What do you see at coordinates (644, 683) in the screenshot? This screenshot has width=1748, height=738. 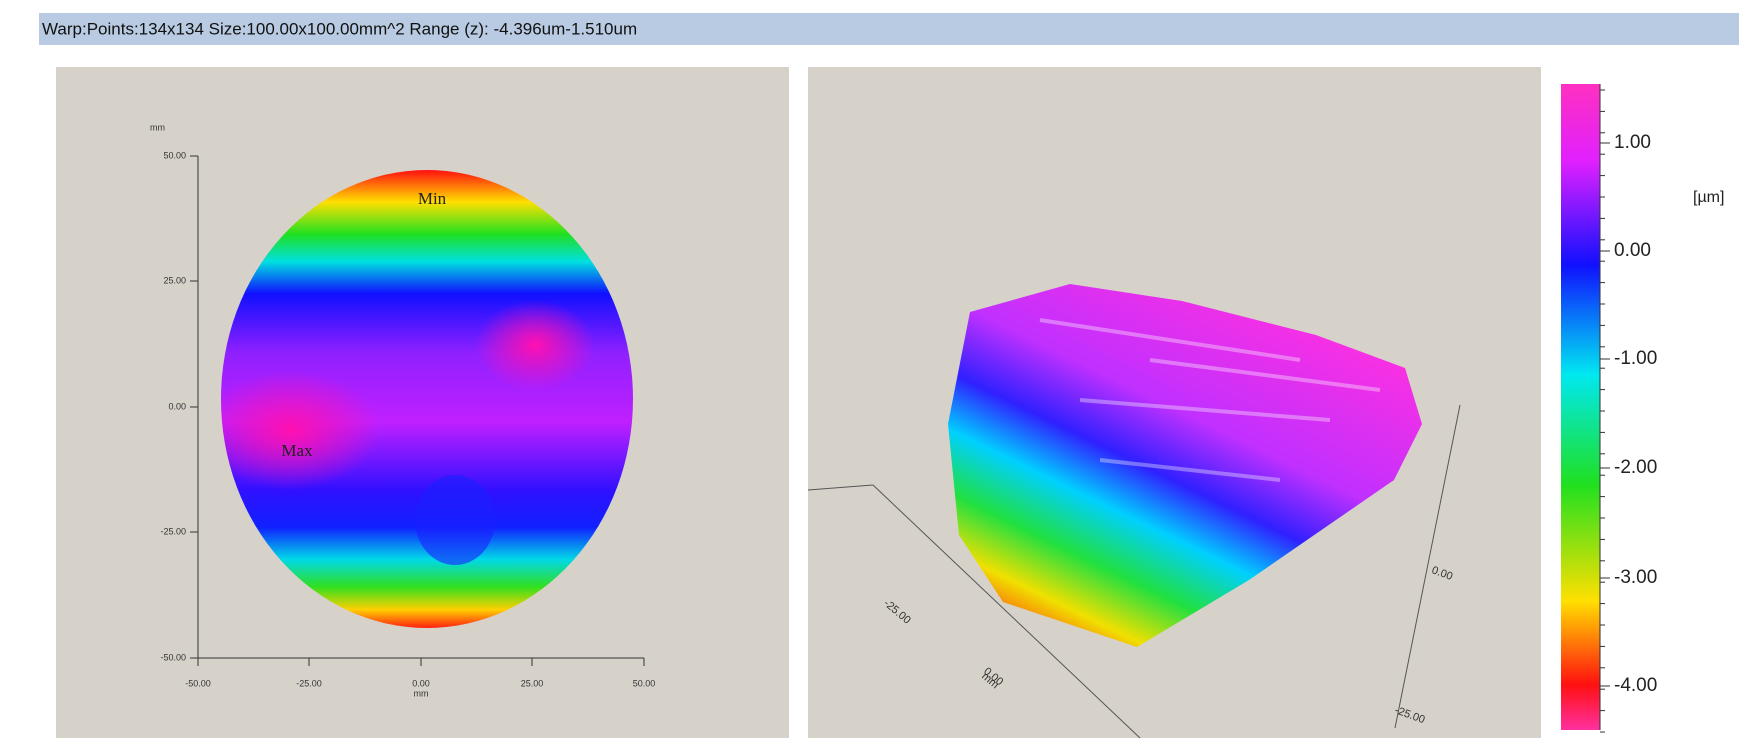 I see `x-tick-label: 50.00` at bounding box center [644, 683].